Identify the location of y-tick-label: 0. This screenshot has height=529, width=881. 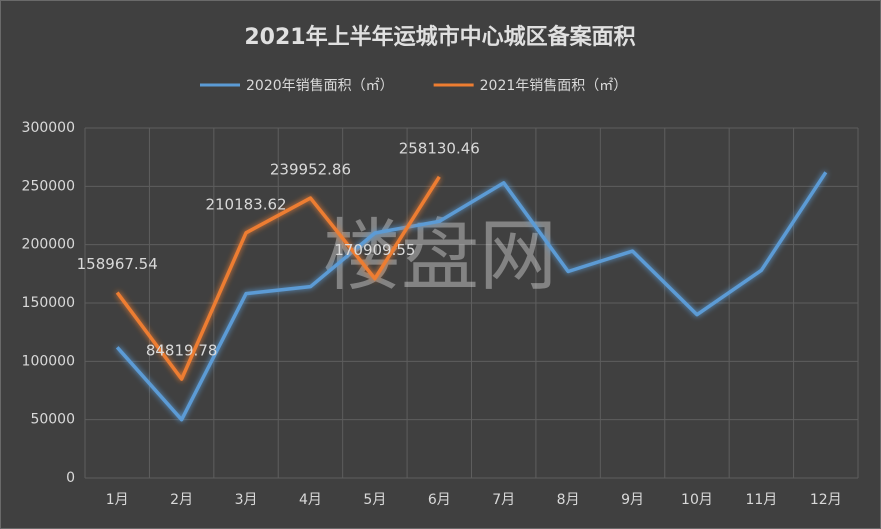
(70, 478).